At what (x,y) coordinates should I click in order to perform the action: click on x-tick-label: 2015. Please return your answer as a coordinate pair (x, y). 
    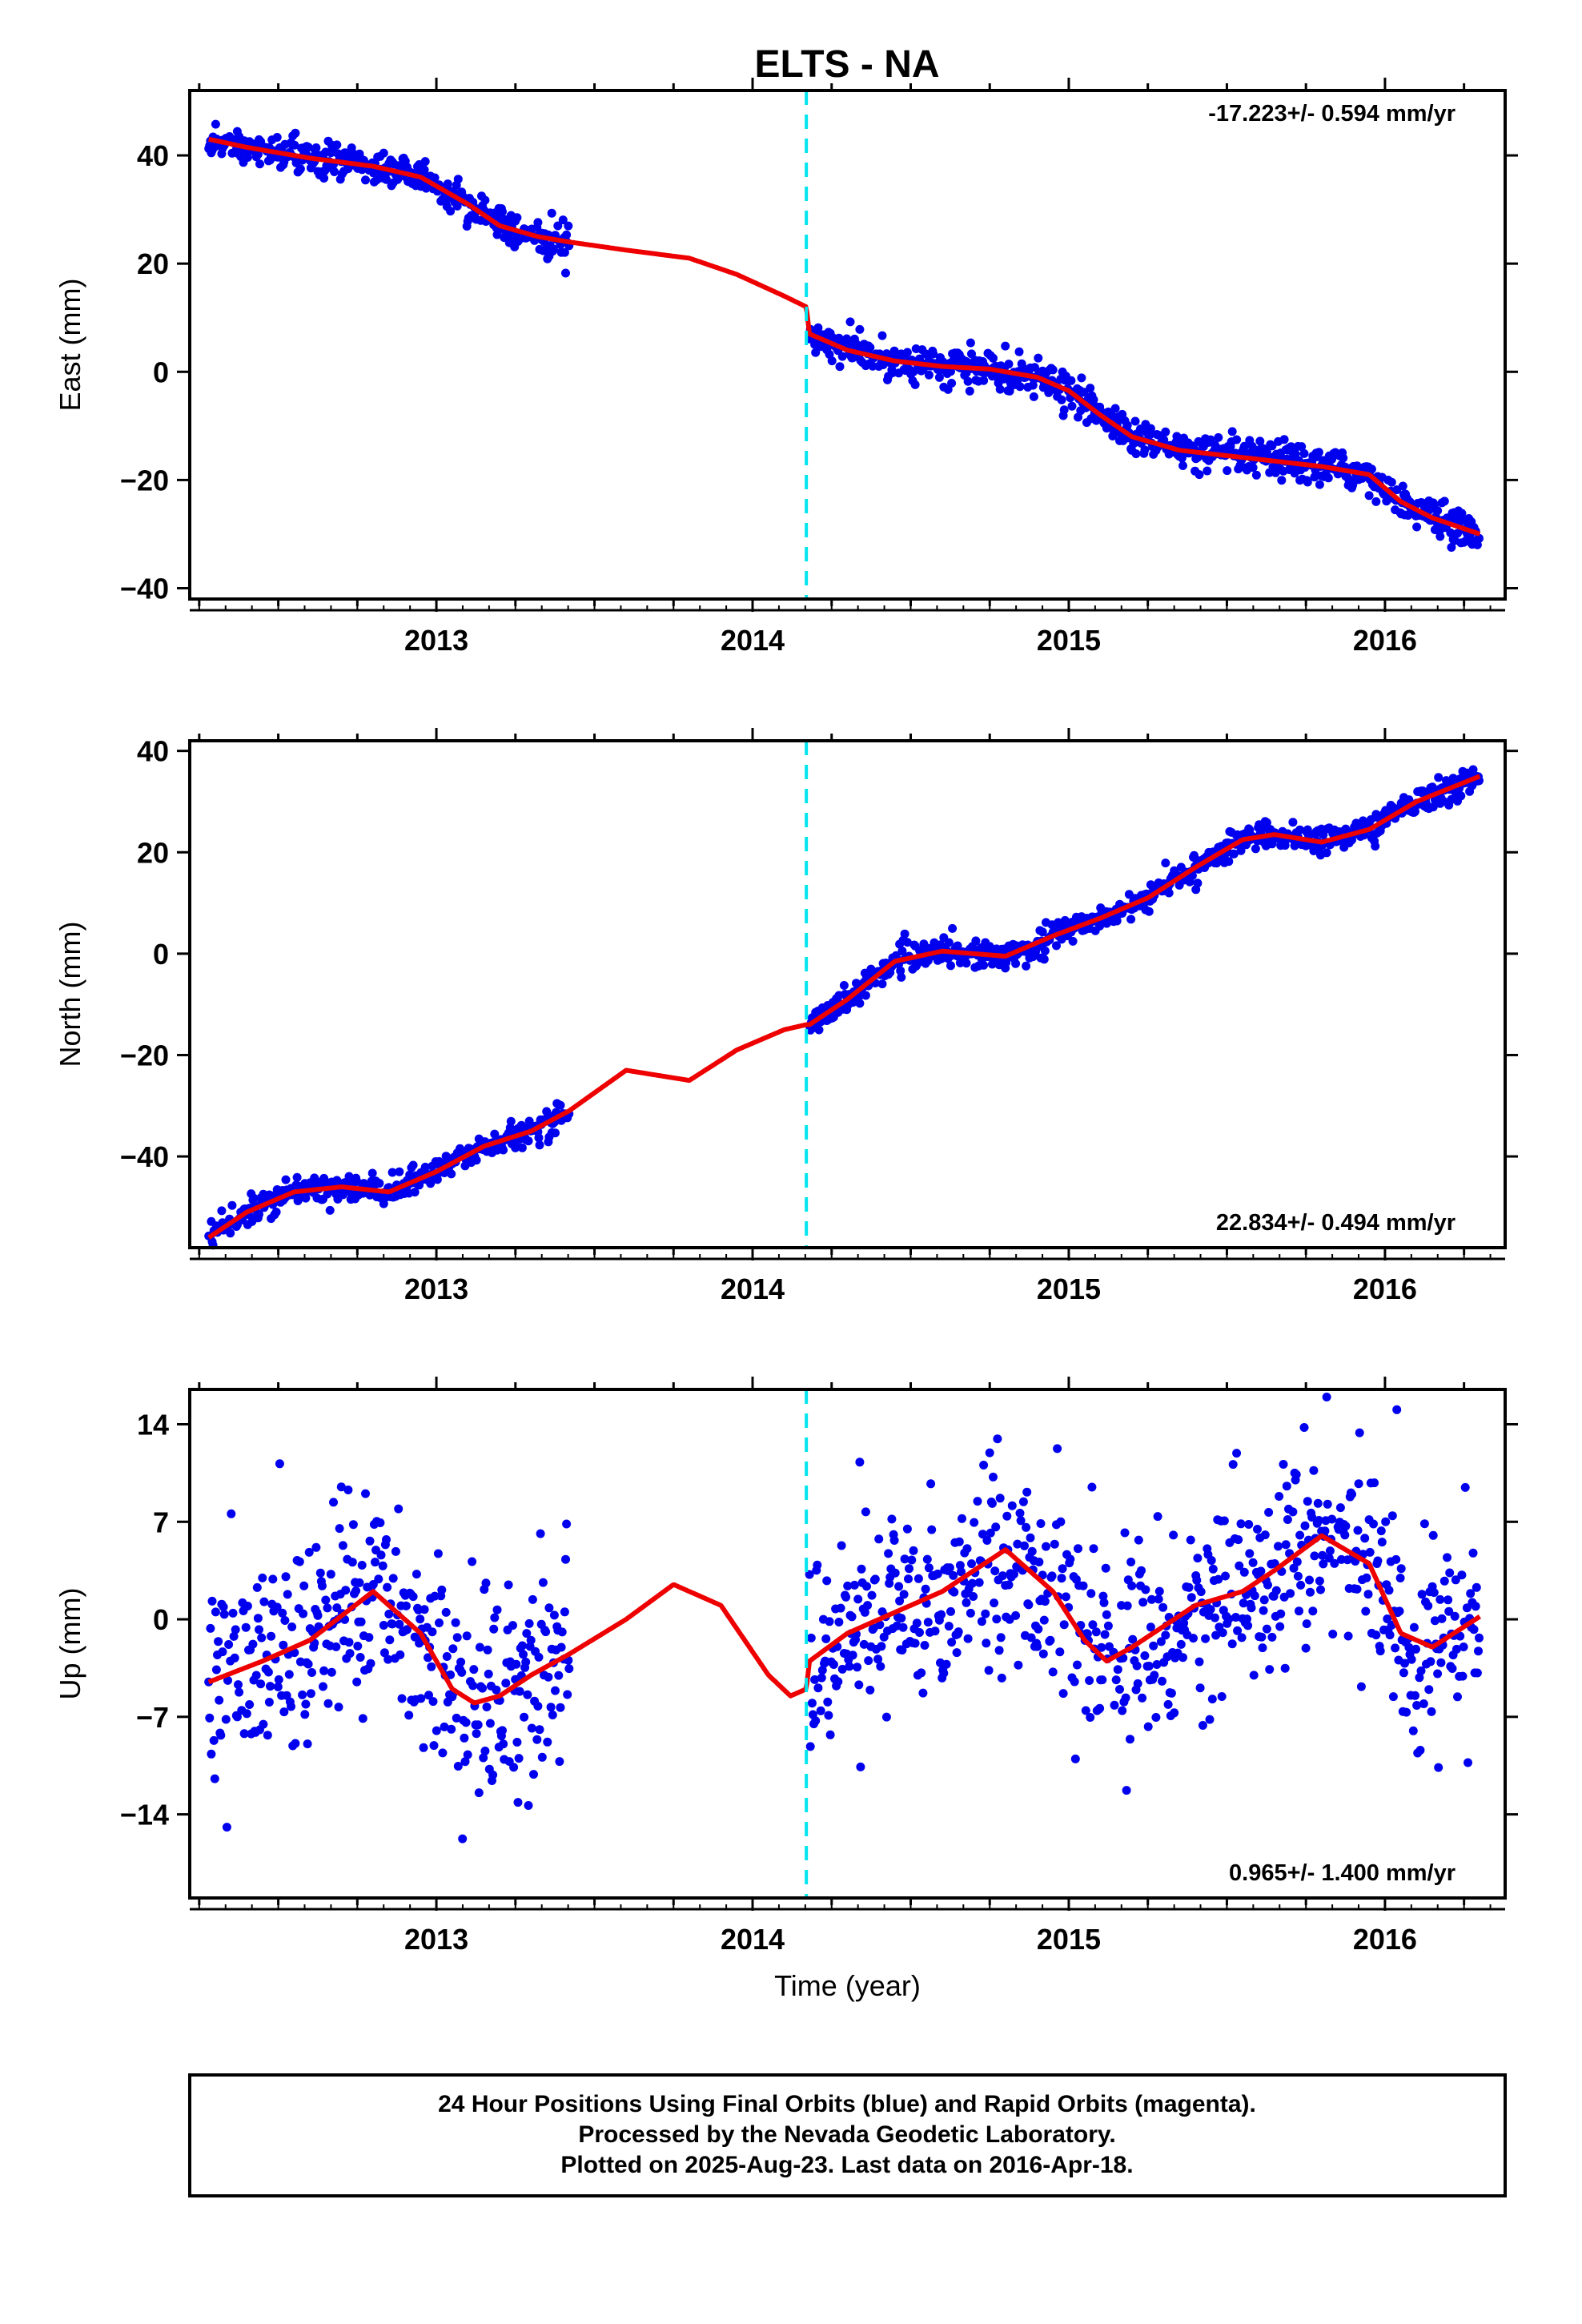
    Looking at the image, I should click on (1069, 640).